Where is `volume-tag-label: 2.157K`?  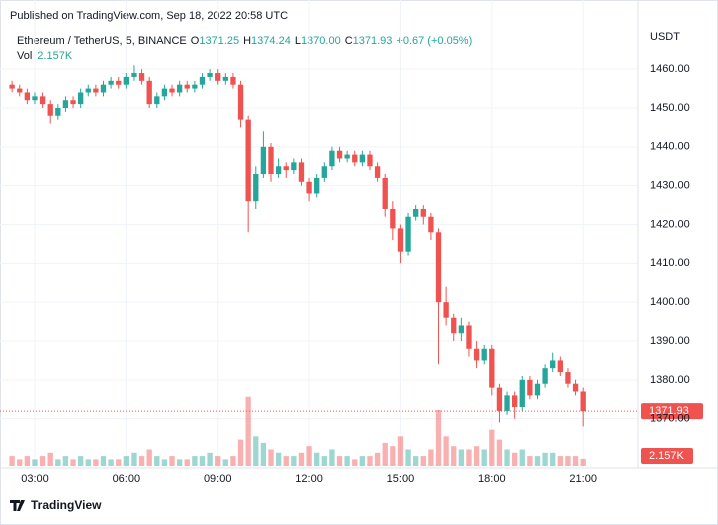 volume-tag-label: 2.157K is located at coordinates (667, 456).